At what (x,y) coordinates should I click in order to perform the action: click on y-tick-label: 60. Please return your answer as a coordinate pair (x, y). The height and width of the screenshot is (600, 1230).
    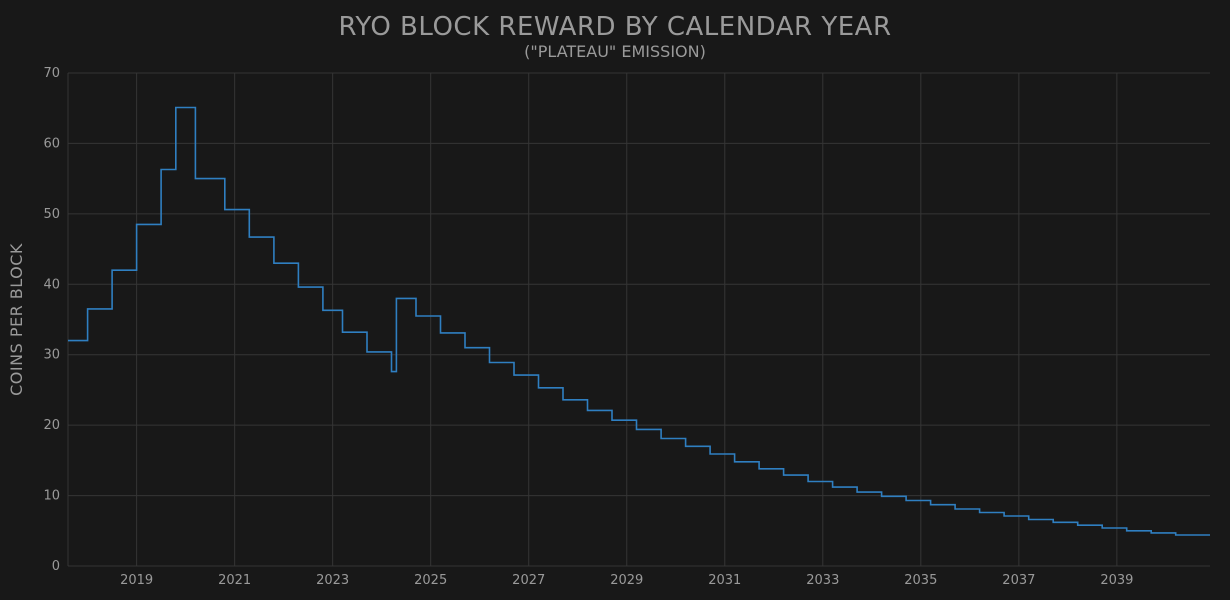
    Looking at the image, I should click on (51, 143).